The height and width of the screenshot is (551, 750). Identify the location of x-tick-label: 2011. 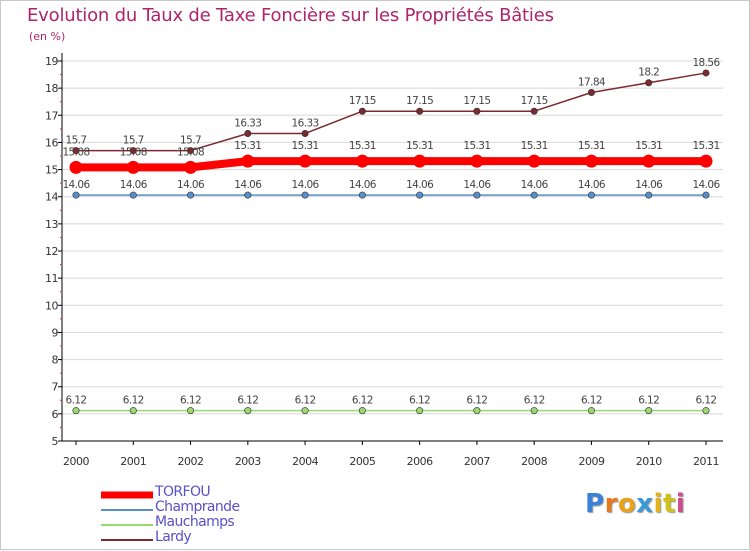
(706, 461).